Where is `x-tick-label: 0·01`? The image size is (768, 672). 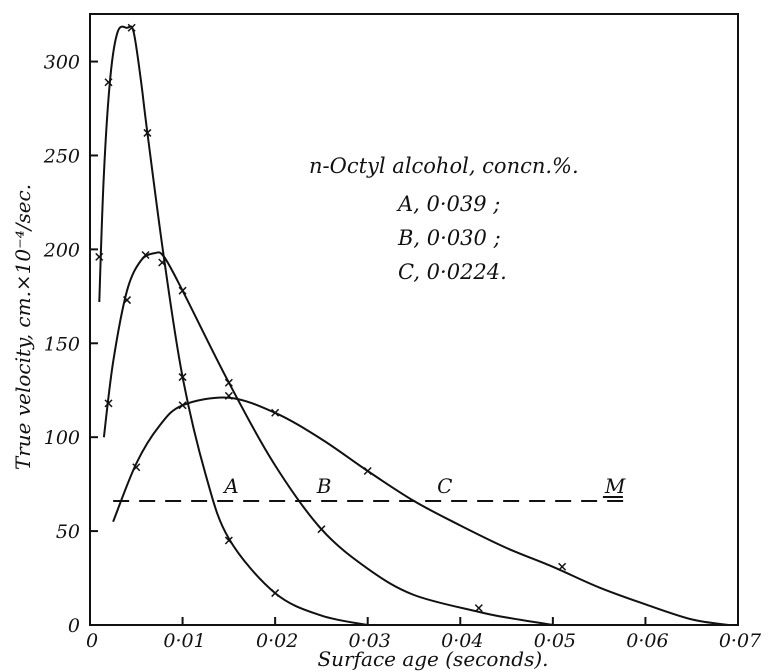
x-tick-label: 0·01 is located at coordinates (184, 641).